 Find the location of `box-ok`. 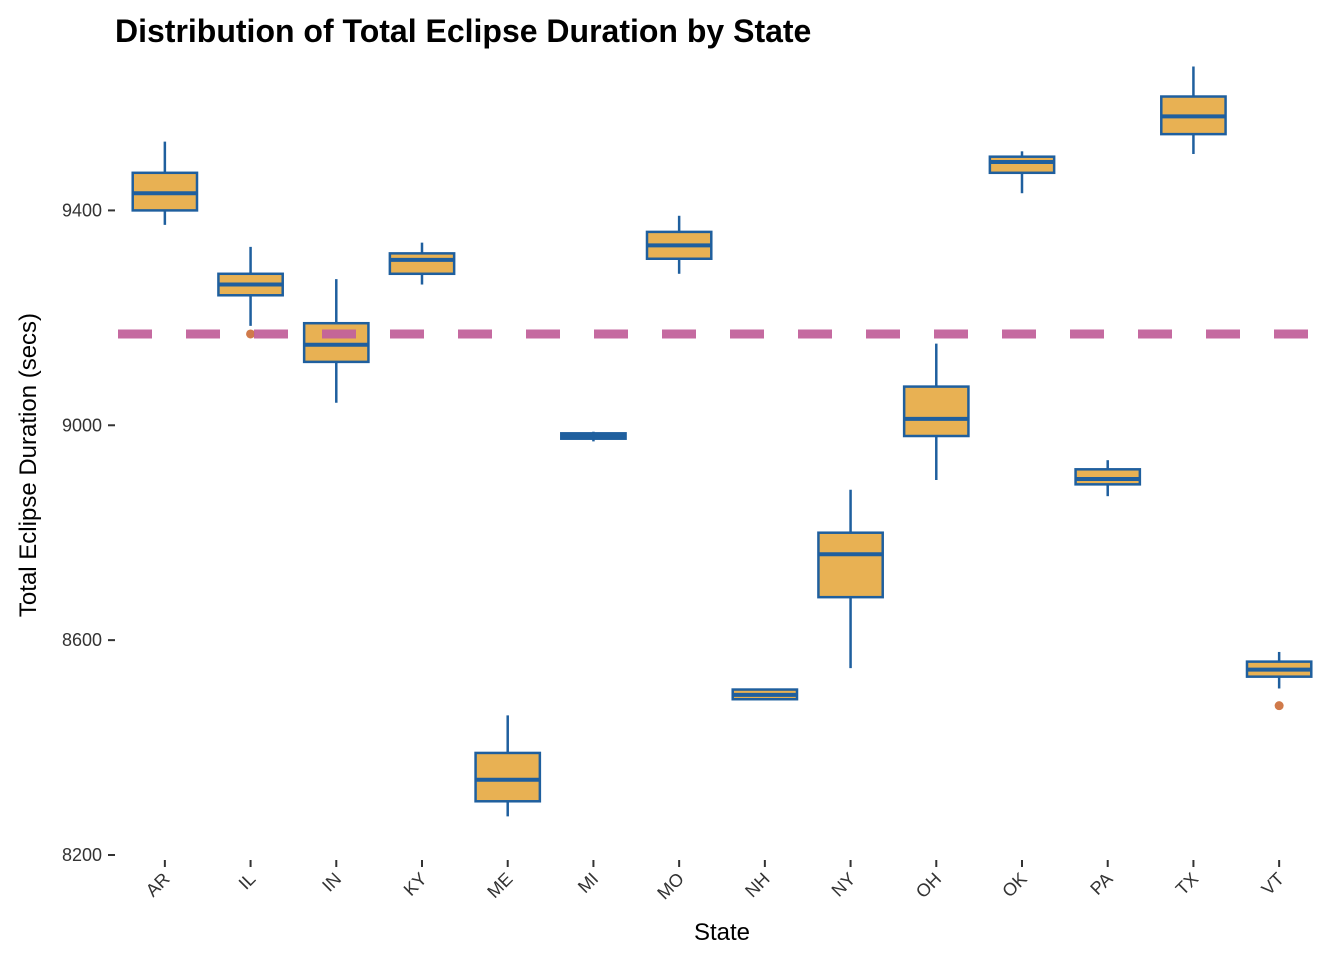

box-ok is located at coordinates (1022, 172).